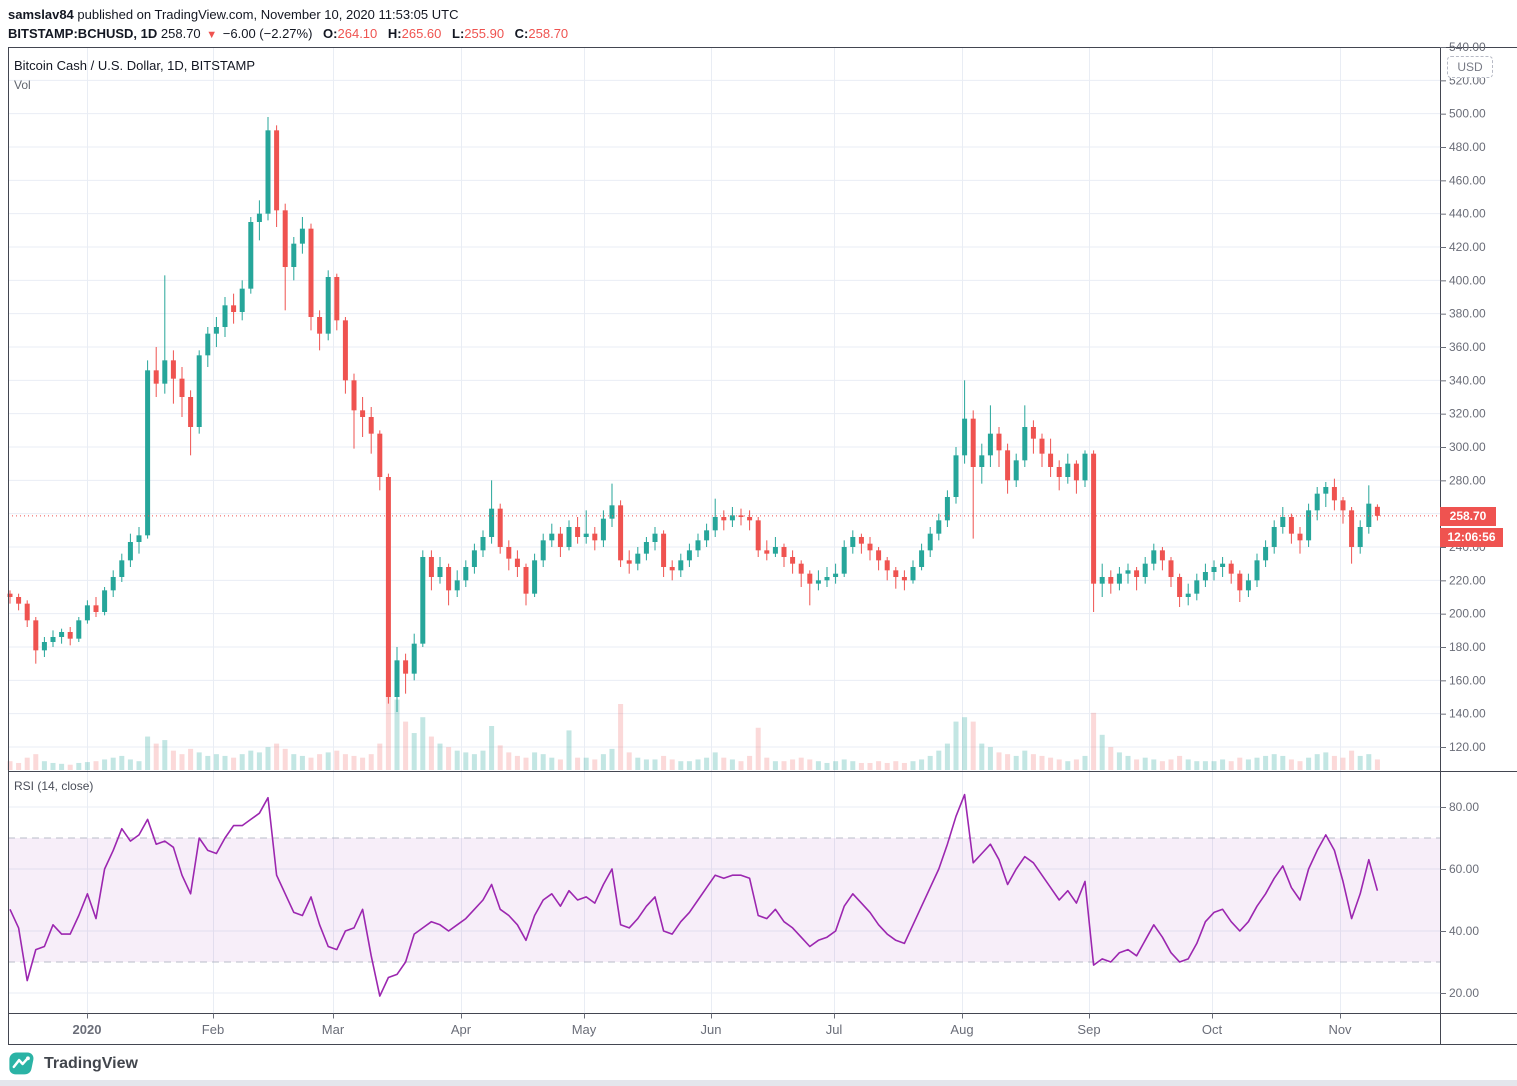 The image size is (1517, 1086). What do you see at coordinates (1467, 480) in the screenshot?
I see `svg-text: 280.00` at bounding box center [1467, 480].